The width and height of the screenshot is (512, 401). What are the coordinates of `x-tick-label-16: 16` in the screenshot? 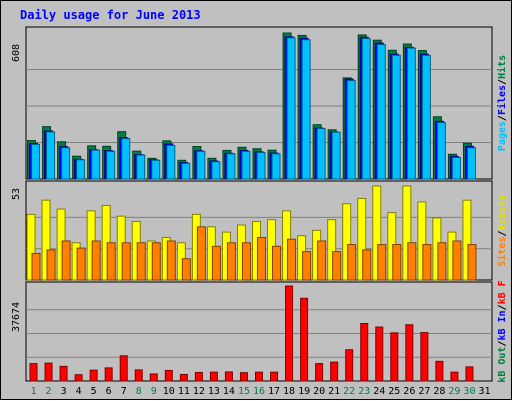 It's located at (259, 391).